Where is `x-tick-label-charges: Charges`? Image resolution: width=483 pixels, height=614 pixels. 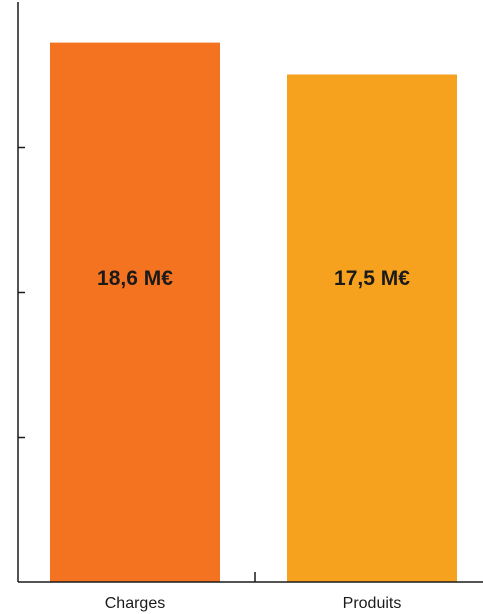
x-tick-label-charges: Charges is located at coordinates (135, 603).